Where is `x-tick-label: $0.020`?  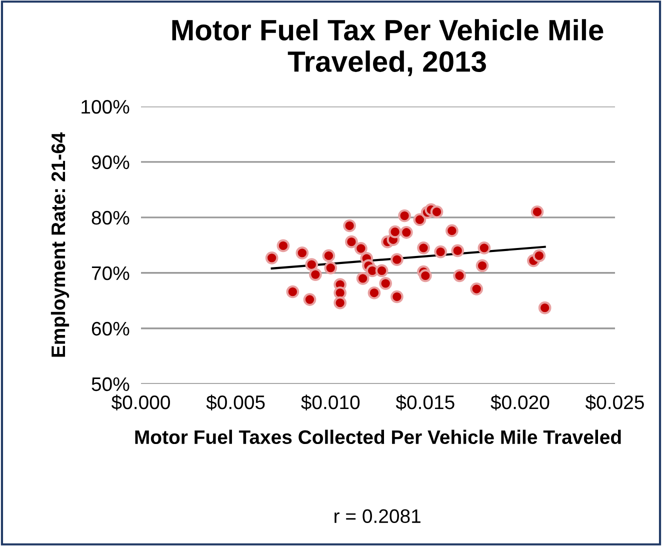
x-tick-label: $0.020 is located at coordinates (520, 402).